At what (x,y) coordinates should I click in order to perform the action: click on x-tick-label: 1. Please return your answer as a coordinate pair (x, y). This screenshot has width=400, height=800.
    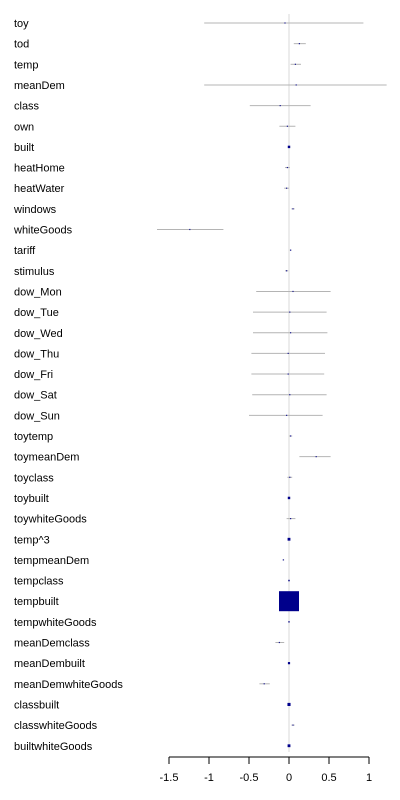
    Looking at the image, I should click on (369, 778).